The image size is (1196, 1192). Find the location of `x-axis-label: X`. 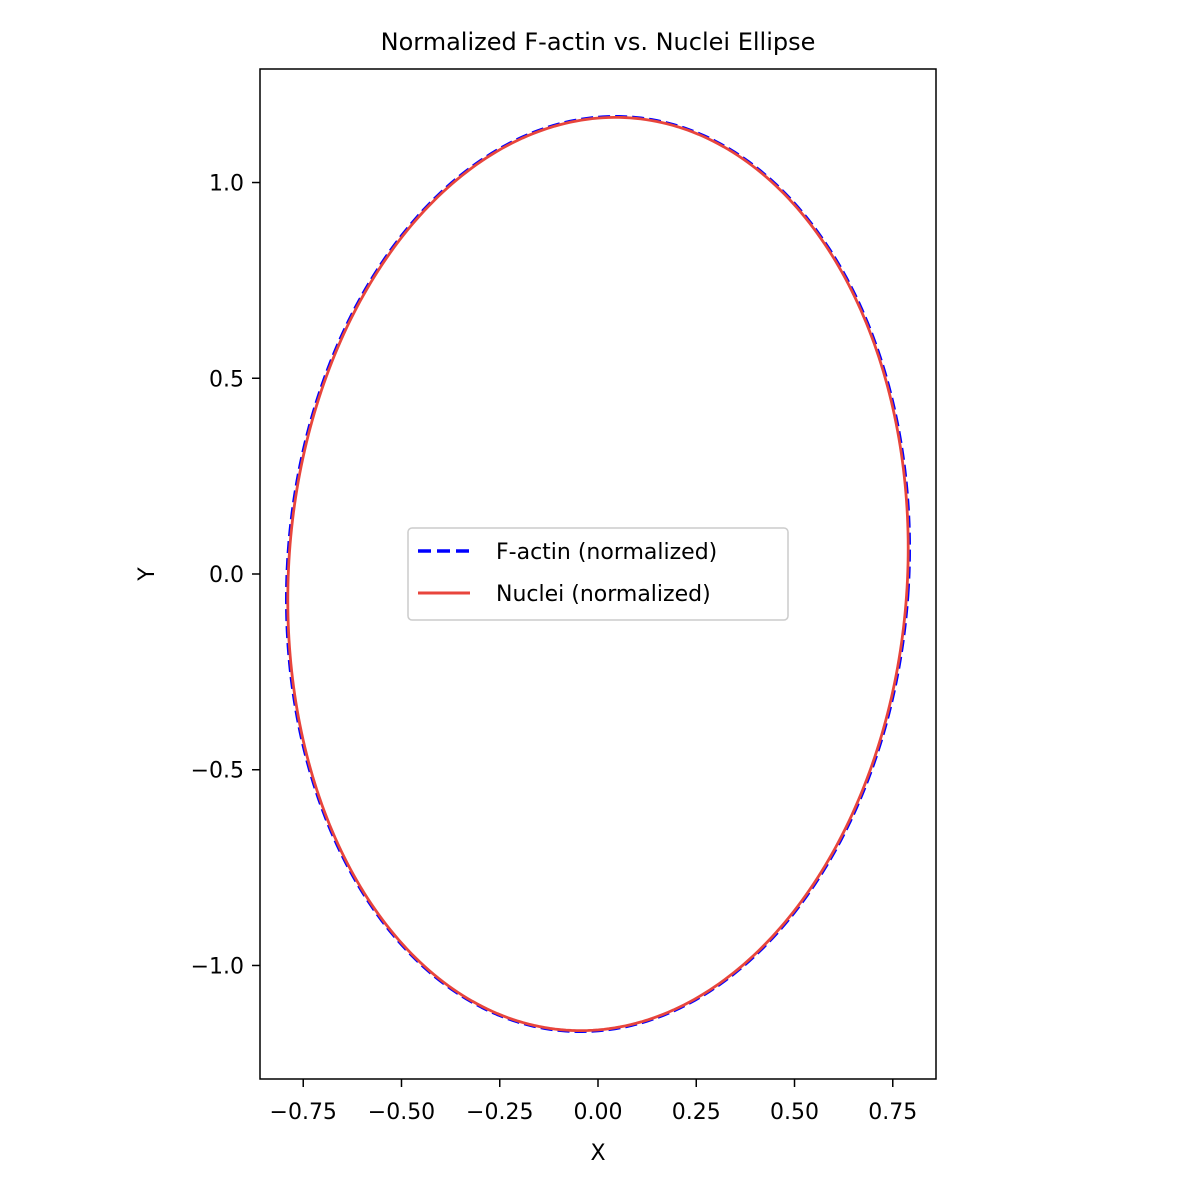

x-axis-label: X is located at coordinates (597, 1153).